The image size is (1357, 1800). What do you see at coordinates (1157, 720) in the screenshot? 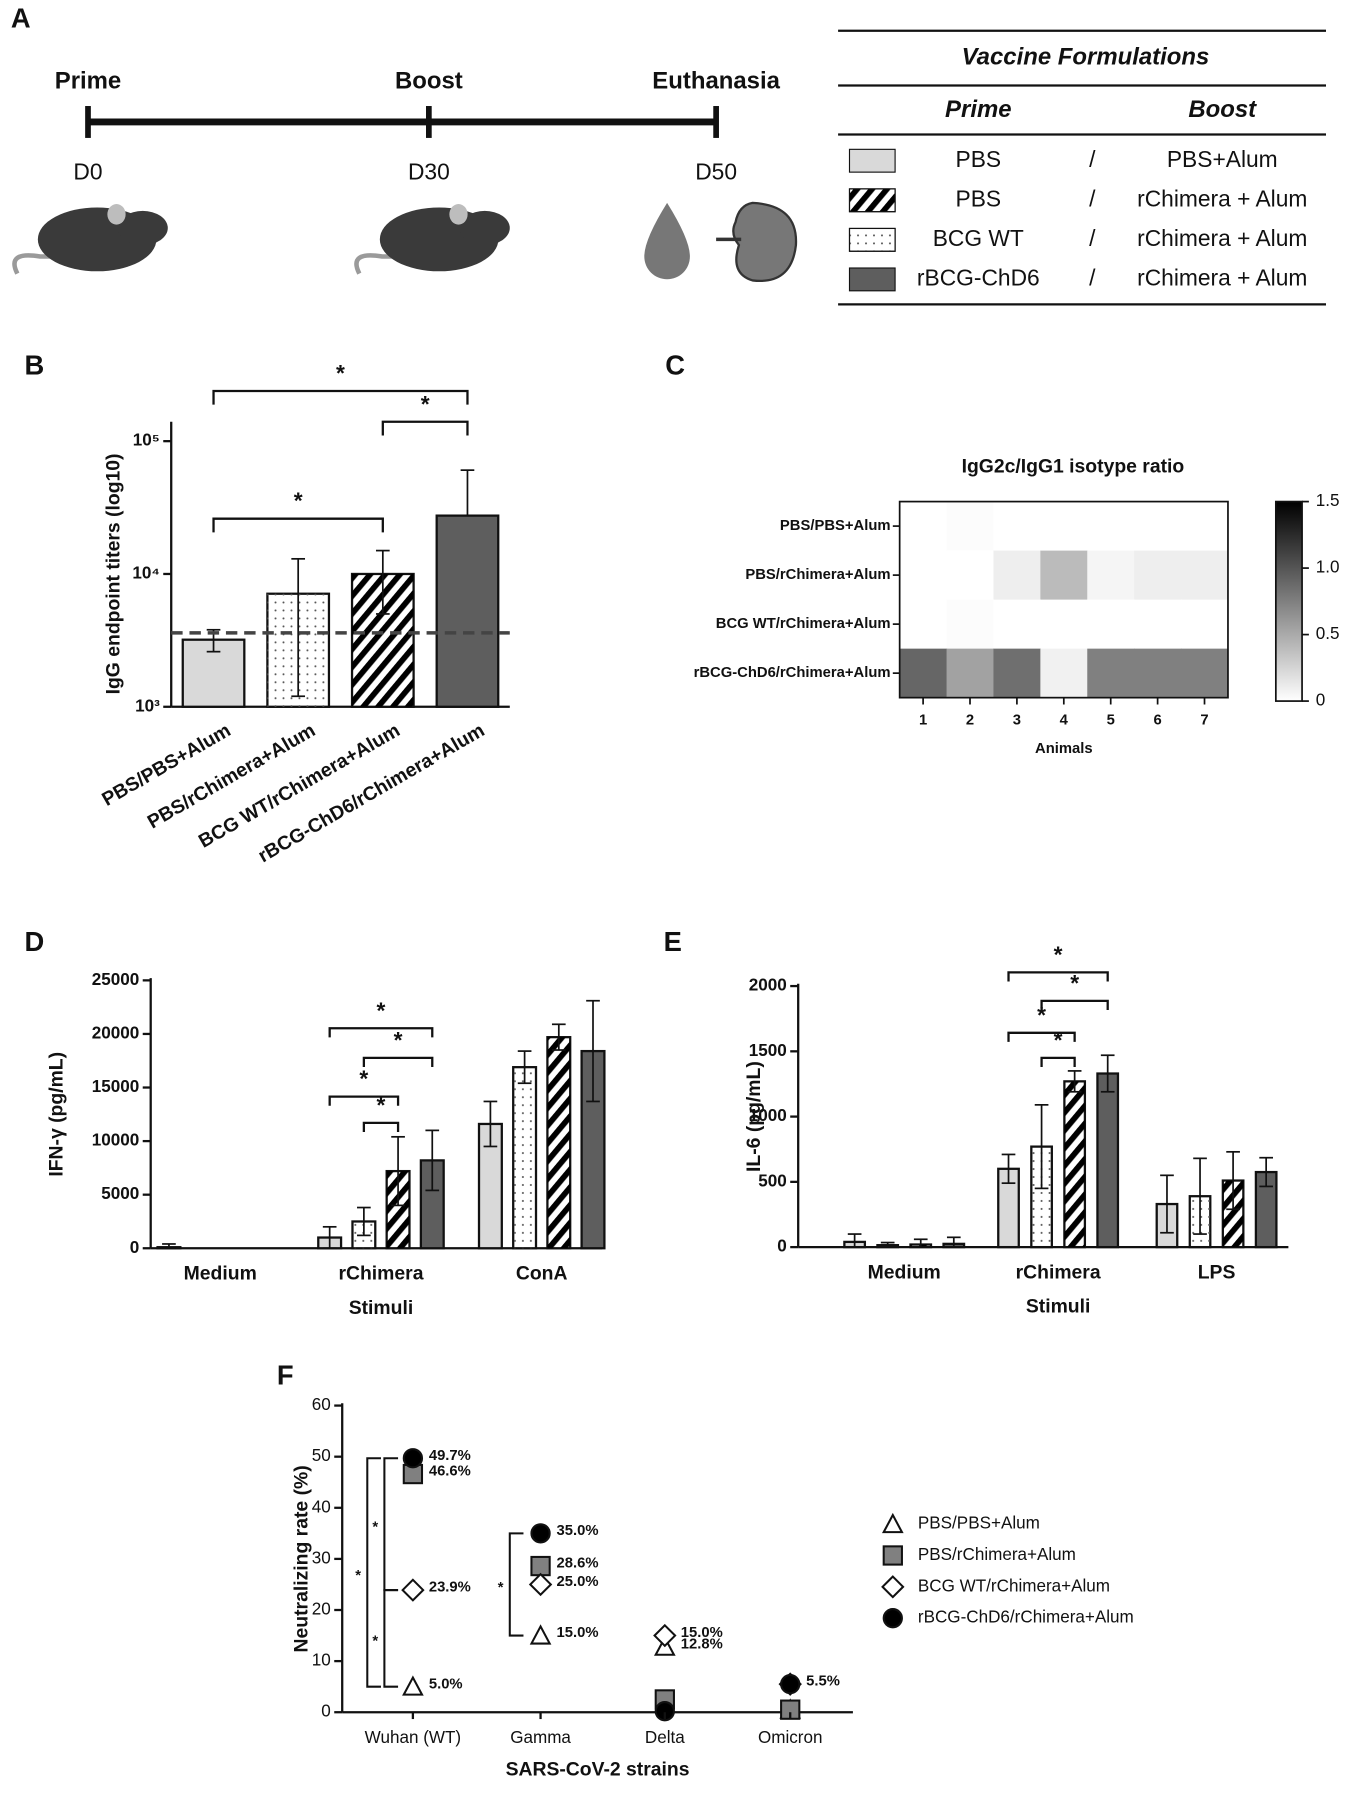
I see `x-tick-label: 6` at bounding box center [1157, 720].